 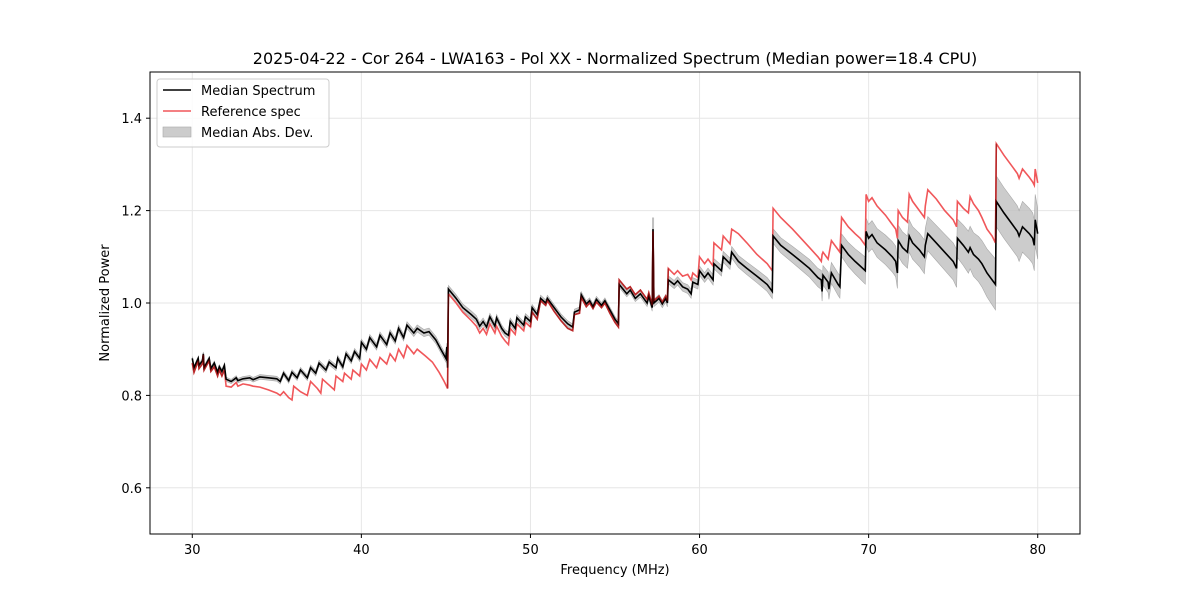 What do you see at coordinates (615, 546) in the screenshot?
I see `x-axis: 30 40 50 60 70 80` at bounding box center [615, 546].